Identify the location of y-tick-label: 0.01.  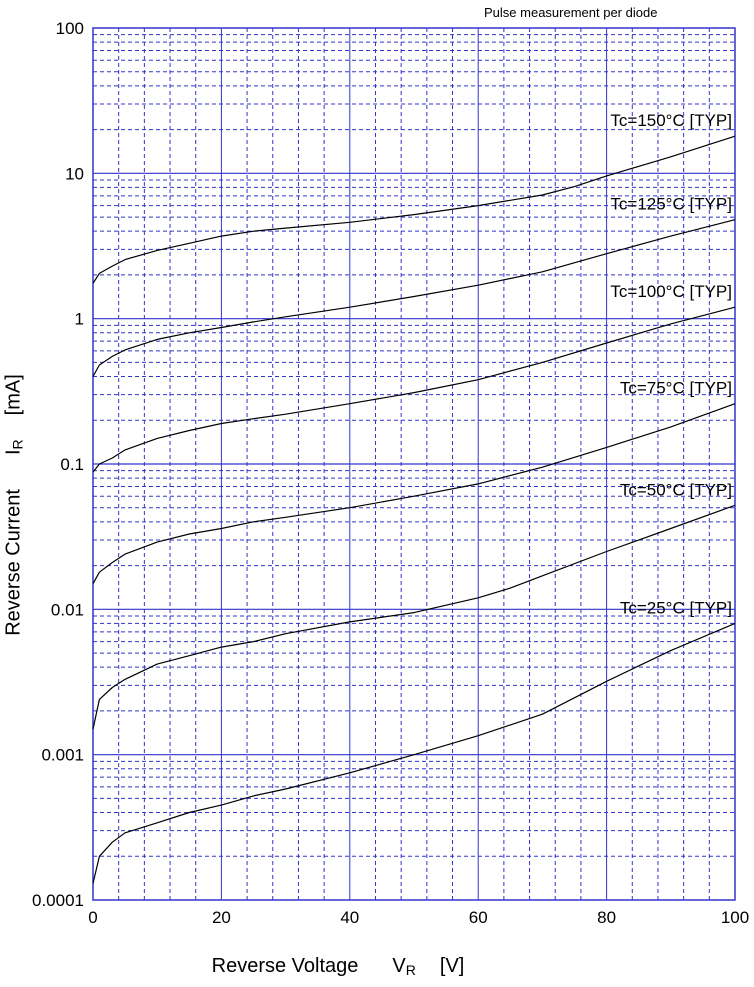
(67, 609).